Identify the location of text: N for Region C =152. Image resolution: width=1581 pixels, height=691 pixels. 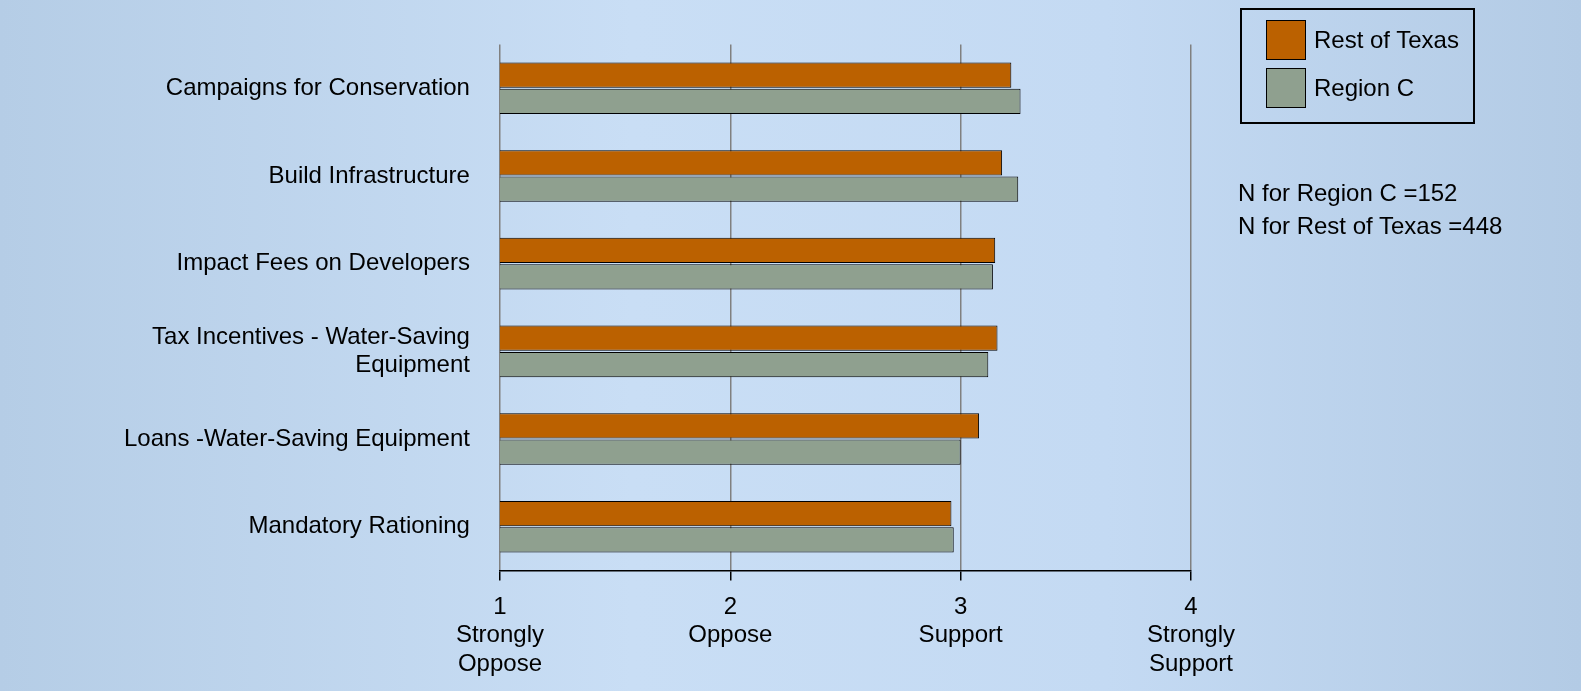
(1348, 193).